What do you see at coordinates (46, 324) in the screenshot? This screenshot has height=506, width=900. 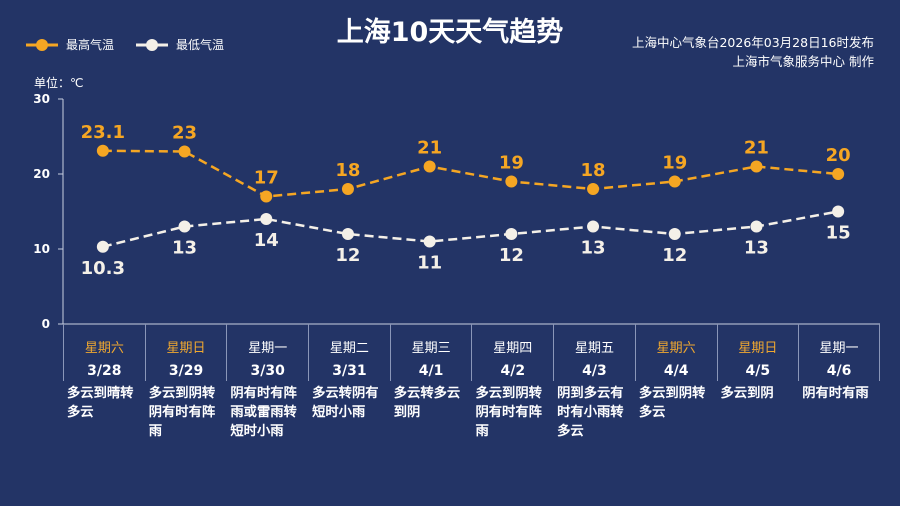 I see `y-tick-label: 0` at bounding box center [46, 324].